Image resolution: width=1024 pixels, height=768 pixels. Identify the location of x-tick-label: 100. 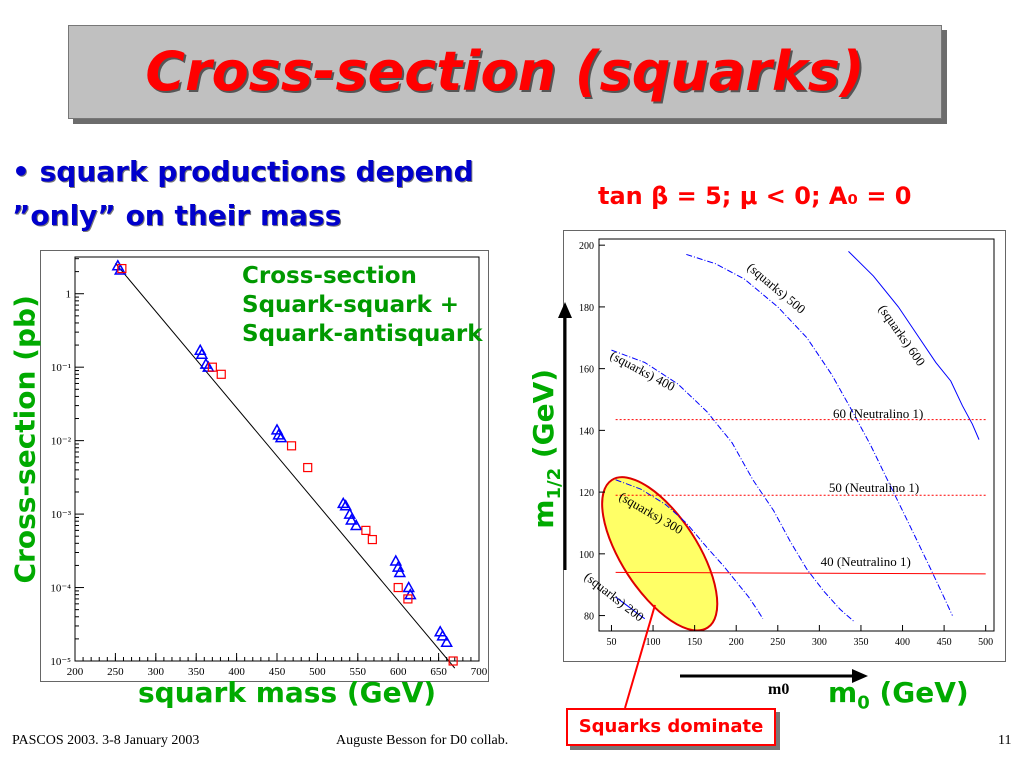
(653, 642).